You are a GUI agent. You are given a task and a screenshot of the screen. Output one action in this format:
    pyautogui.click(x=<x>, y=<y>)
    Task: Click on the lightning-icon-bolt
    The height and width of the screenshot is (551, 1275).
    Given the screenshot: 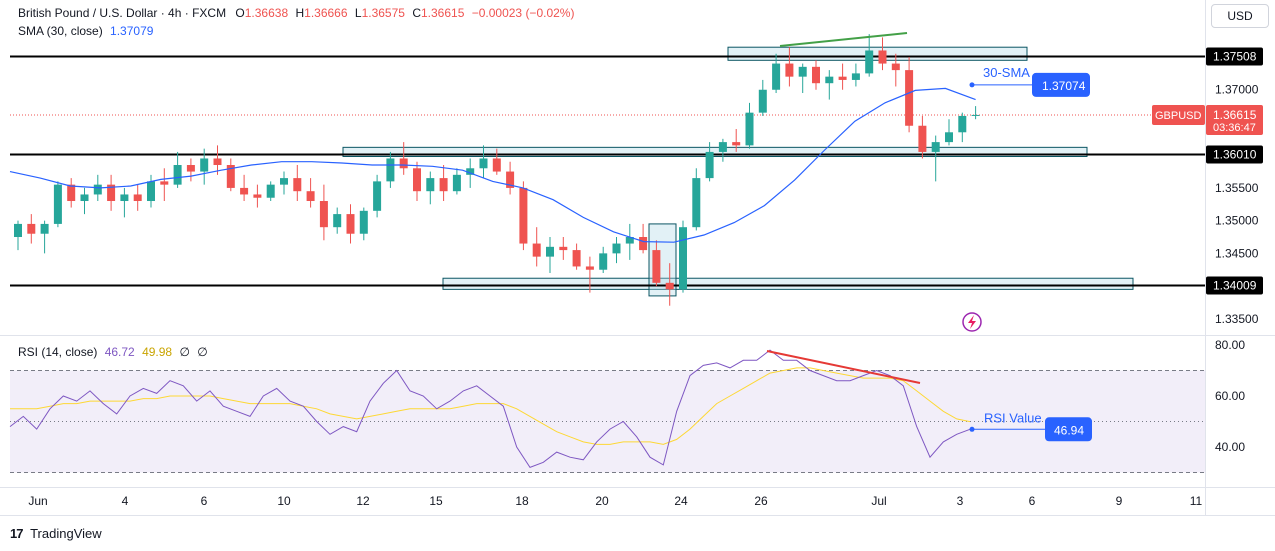 What is the action you would take?
    pyautogui.click(x=972, y=322)
    